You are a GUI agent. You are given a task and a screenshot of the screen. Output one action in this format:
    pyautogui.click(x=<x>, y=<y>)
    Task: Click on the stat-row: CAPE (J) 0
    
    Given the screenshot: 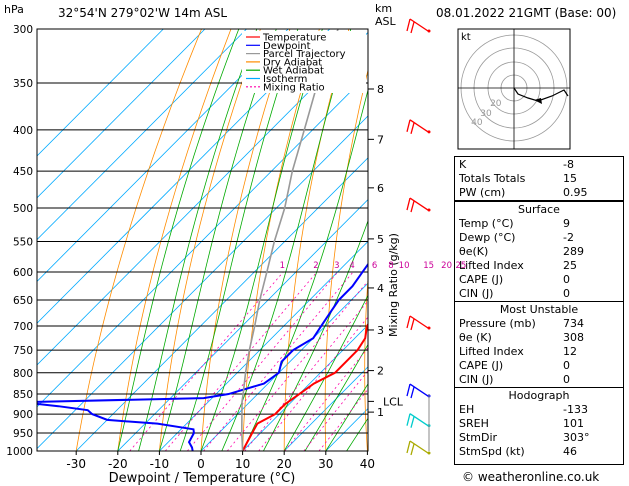 What is the action you would take?
    pyautogui.click(x=539, y=366)
    